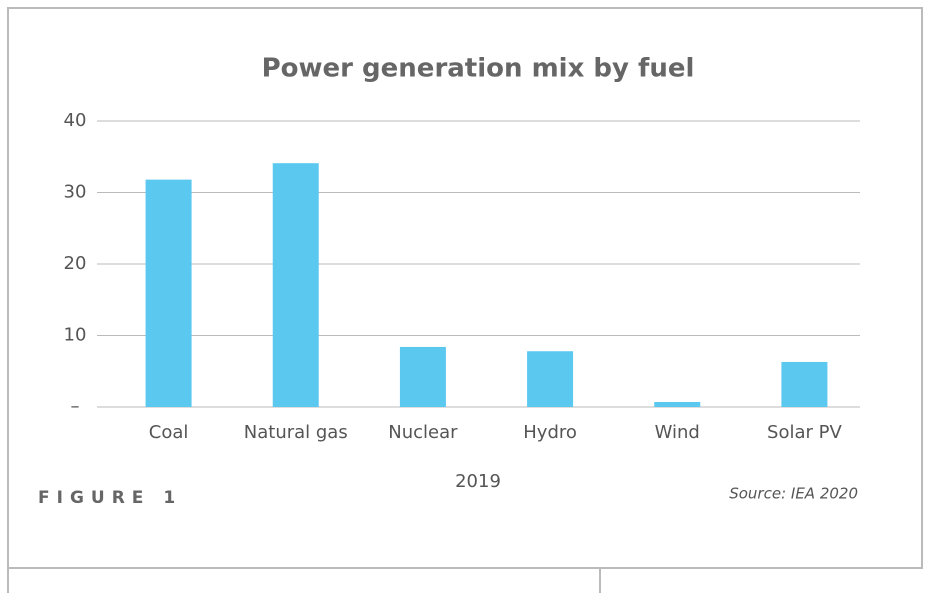  I want to click on x-tick-label: Hydro, so click(550, 432).